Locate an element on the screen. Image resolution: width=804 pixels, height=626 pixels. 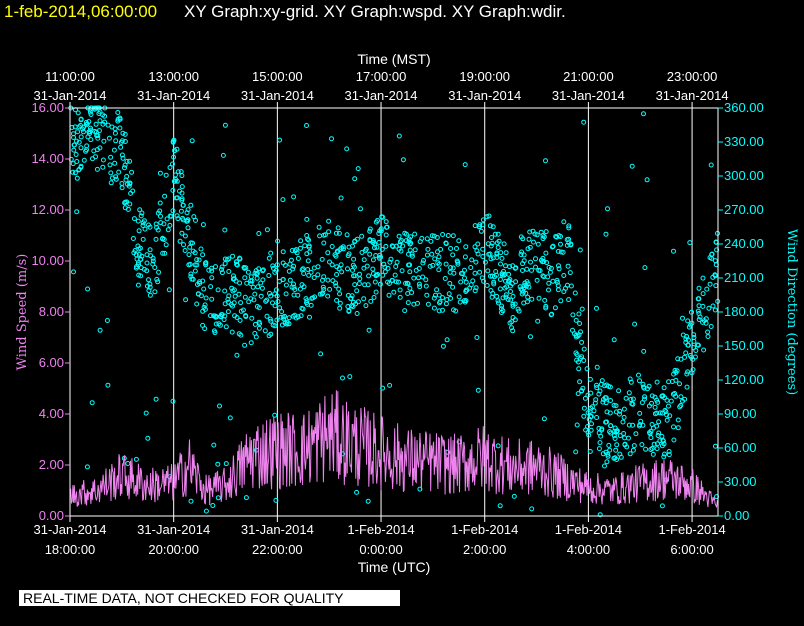
right-axis-label: Wind Direction (degrees) is located at coordinates (791, 312).